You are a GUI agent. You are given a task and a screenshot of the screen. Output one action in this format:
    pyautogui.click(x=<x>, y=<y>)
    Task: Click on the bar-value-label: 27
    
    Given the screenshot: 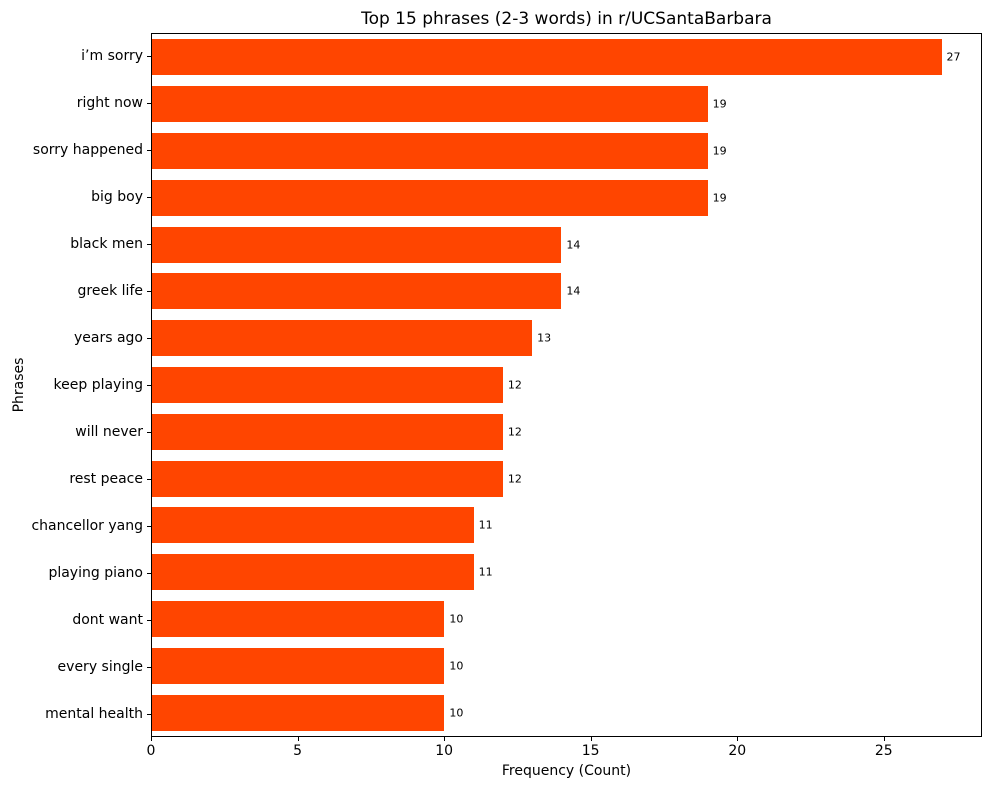 What is the action you would take?
    pyautogui.click(x=953, y=57)
    